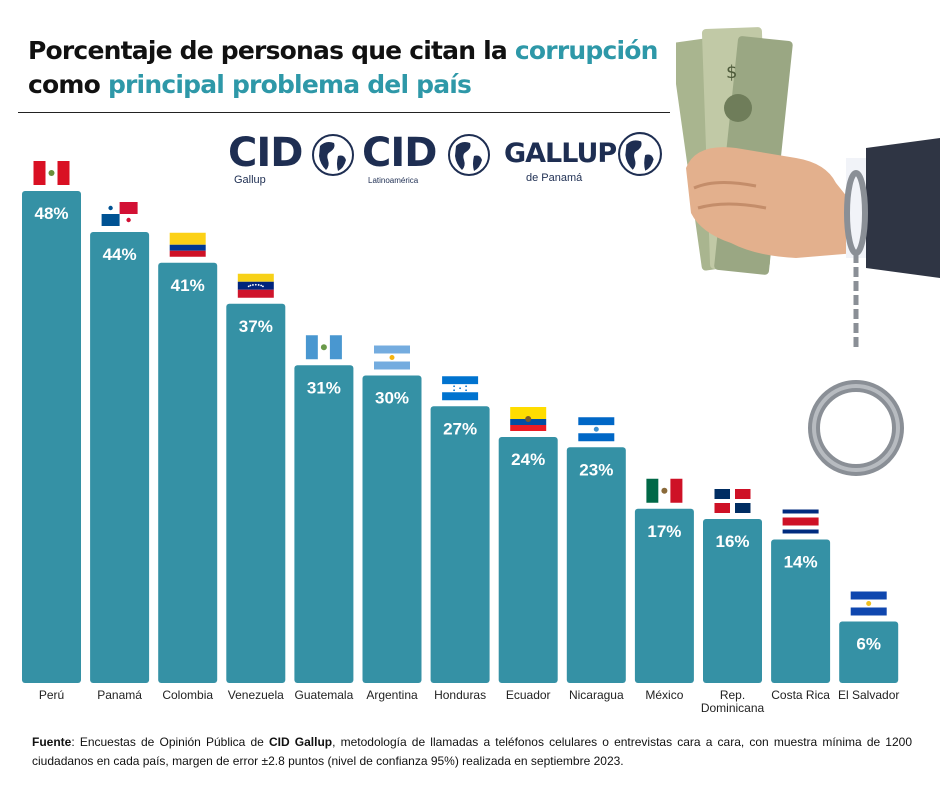 This screenshot has width=940, height=788. What do you see at coordinates (868, 695) in the screenshot?
I see `category-label: El Salvador` at bounding box center [868, 695].